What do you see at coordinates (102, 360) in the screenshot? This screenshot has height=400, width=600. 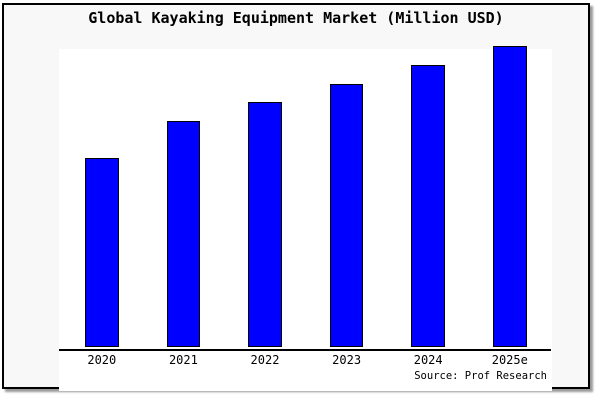 I see `x-tick-label-2020: 2020` at bounding box center [102, 360].